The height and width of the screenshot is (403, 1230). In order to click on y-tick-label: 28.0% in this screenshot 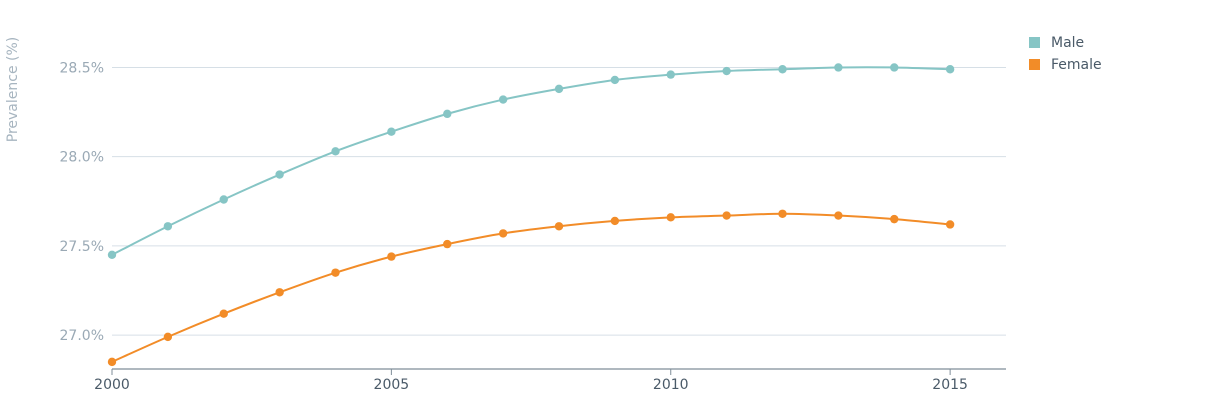, I will do `click(82, 158)`.